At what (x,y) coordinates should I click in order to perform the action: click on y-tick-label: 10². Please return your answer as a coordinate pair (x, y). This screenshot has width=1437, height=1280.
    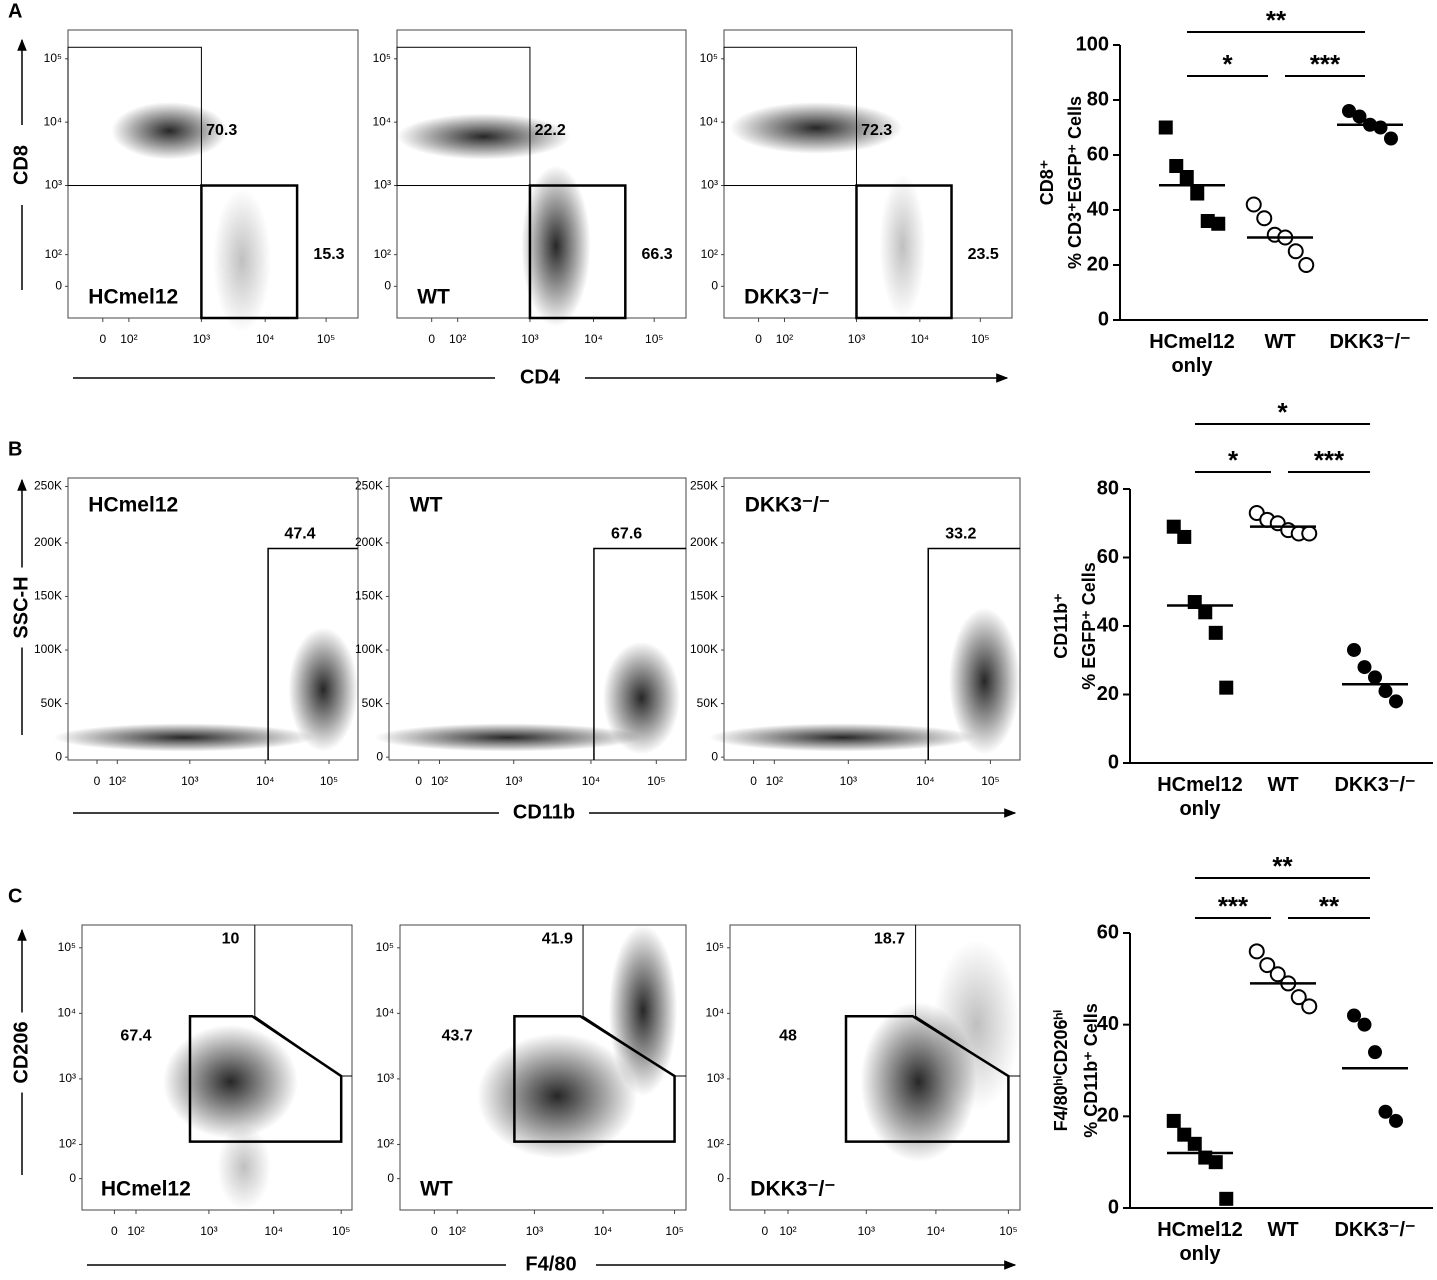
    Looking at the image, I should click on (67, 1144).